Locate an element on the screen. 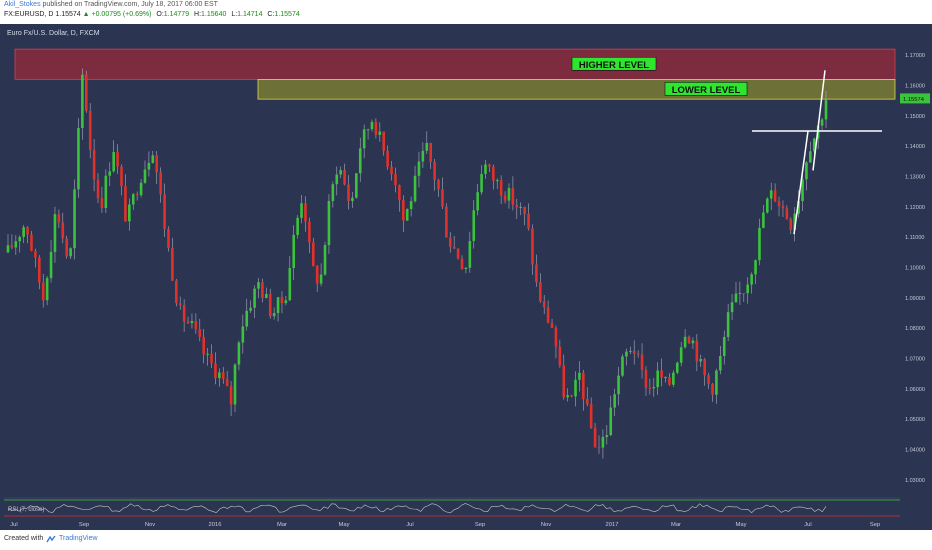  y-tick-label: 1.06000 is located at coordinates (915, 390).